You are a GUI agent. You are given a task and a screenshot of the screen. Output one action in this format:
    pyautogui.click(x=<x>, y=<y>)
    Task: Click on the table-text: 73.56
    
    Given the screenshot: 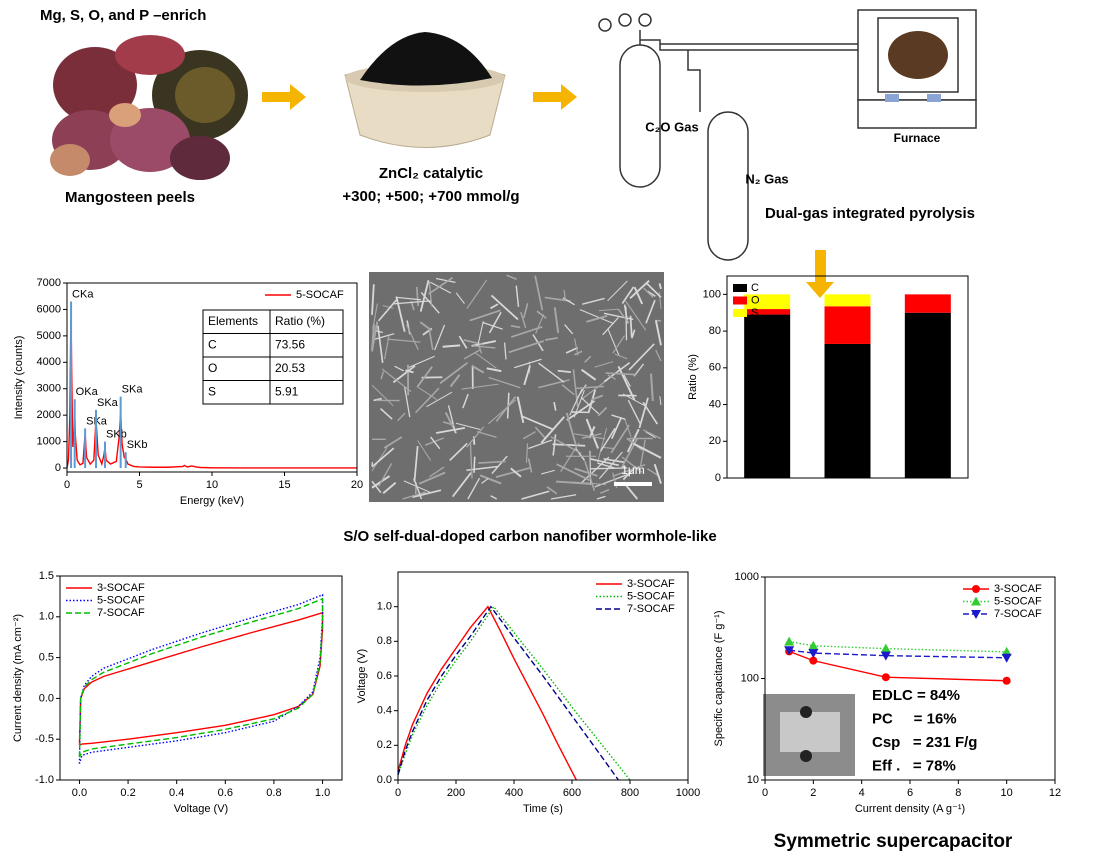 What is the action you would take?
    pyautogui.click(x=290, y=344)
    